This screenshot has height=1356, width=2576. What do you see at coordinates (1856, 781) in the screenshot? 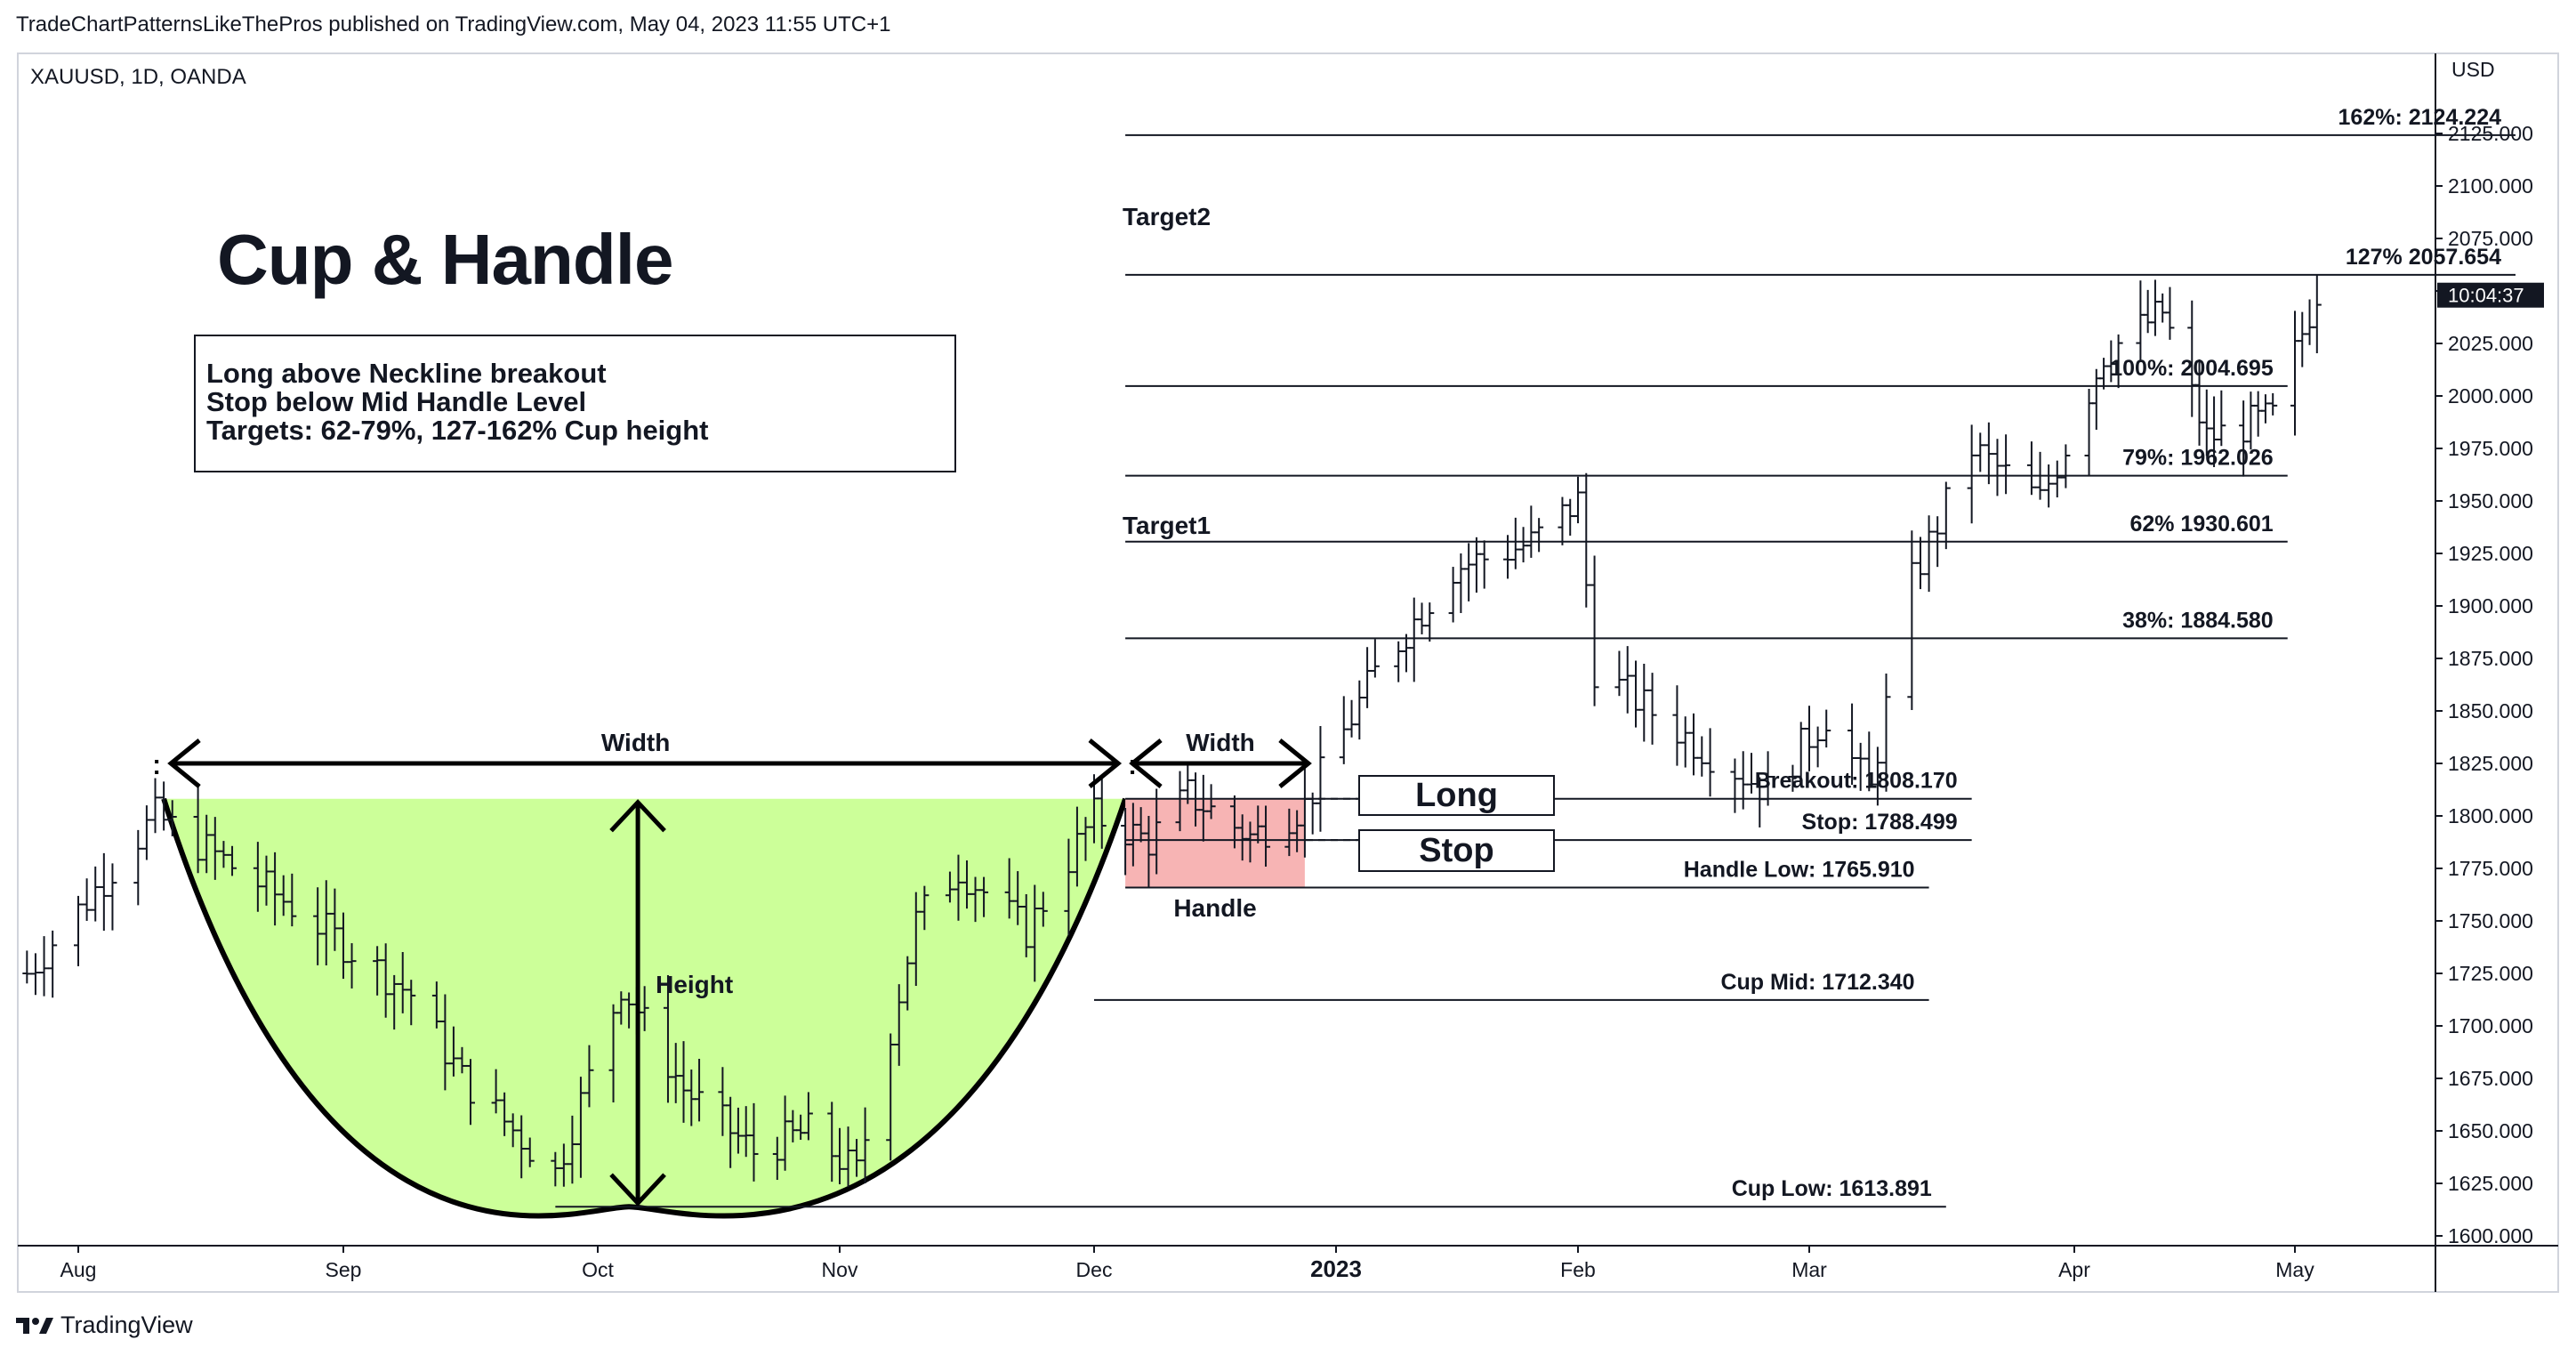
I see `level-label: Breakout: 1808.170` at bounding box center [1856, 781].